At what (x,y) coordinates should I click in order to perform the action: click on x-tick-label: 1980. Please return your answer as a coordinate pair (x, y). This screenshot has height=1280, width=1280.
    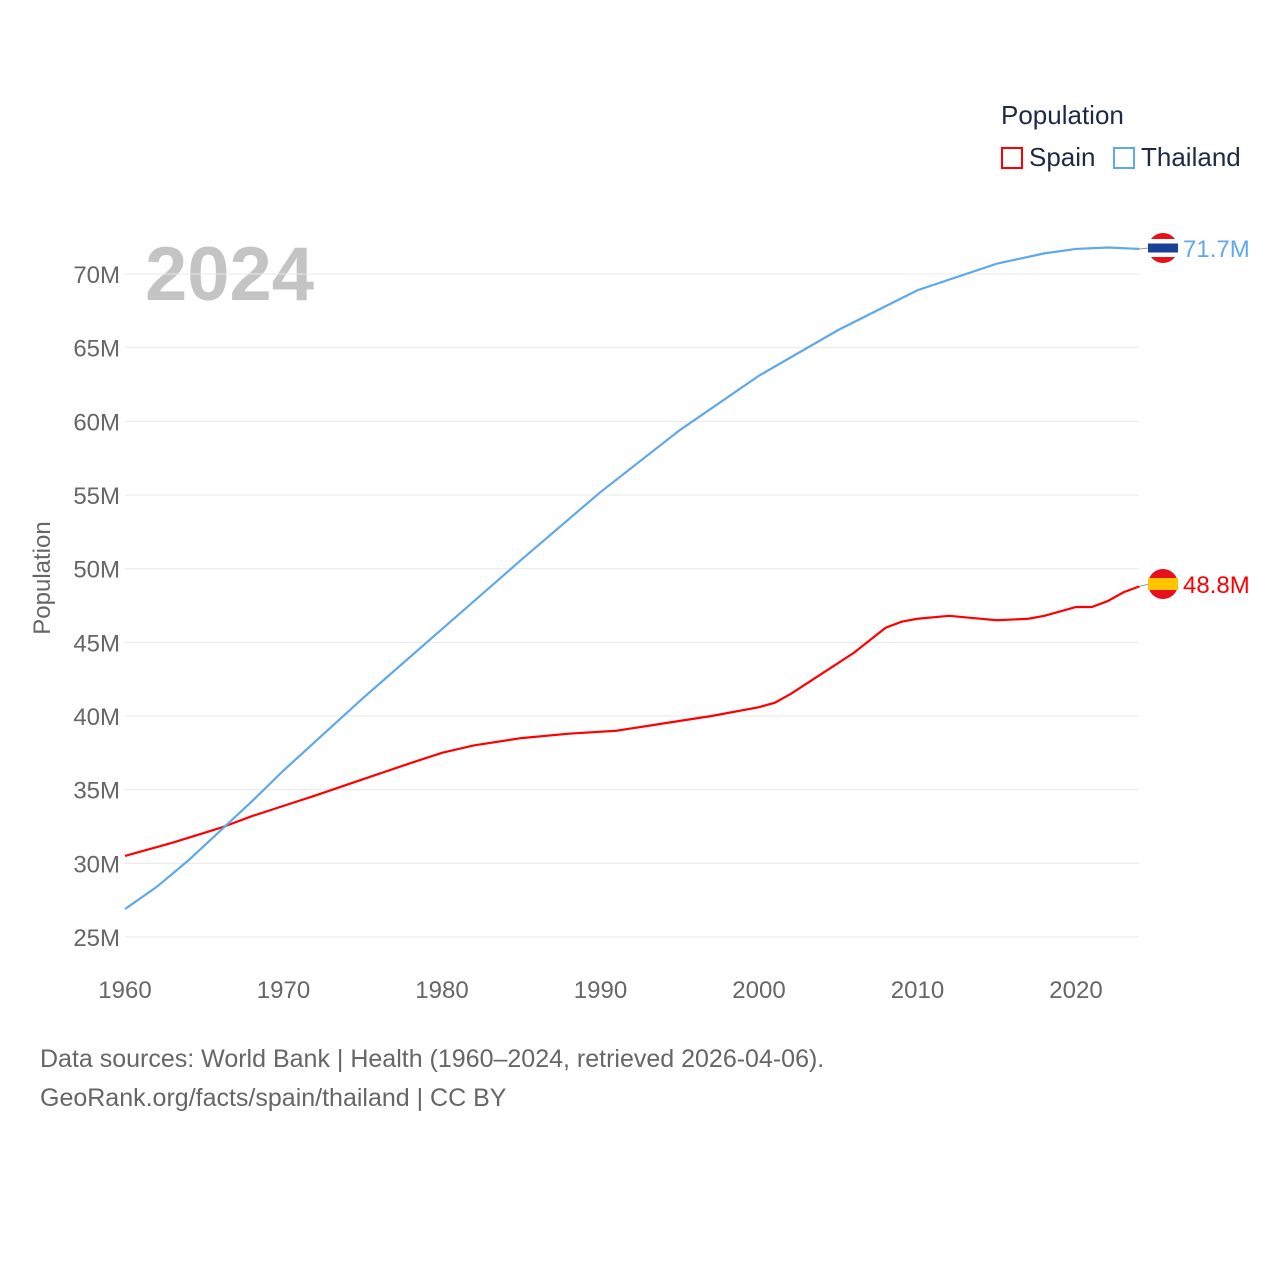
    Looking at the image, I should click on (441, 990).